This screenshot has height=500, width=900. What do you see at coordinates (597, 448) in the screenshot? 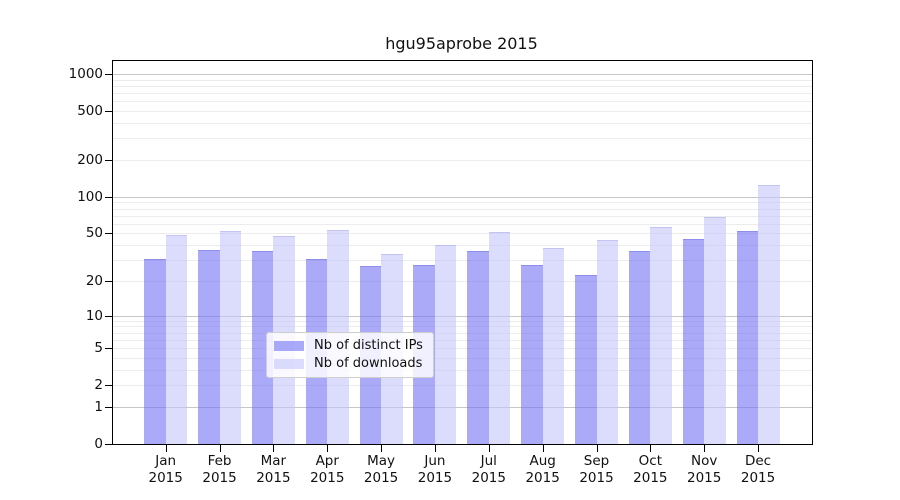
I see `x-axis-tick-sep` at bounding box center [597, 448].